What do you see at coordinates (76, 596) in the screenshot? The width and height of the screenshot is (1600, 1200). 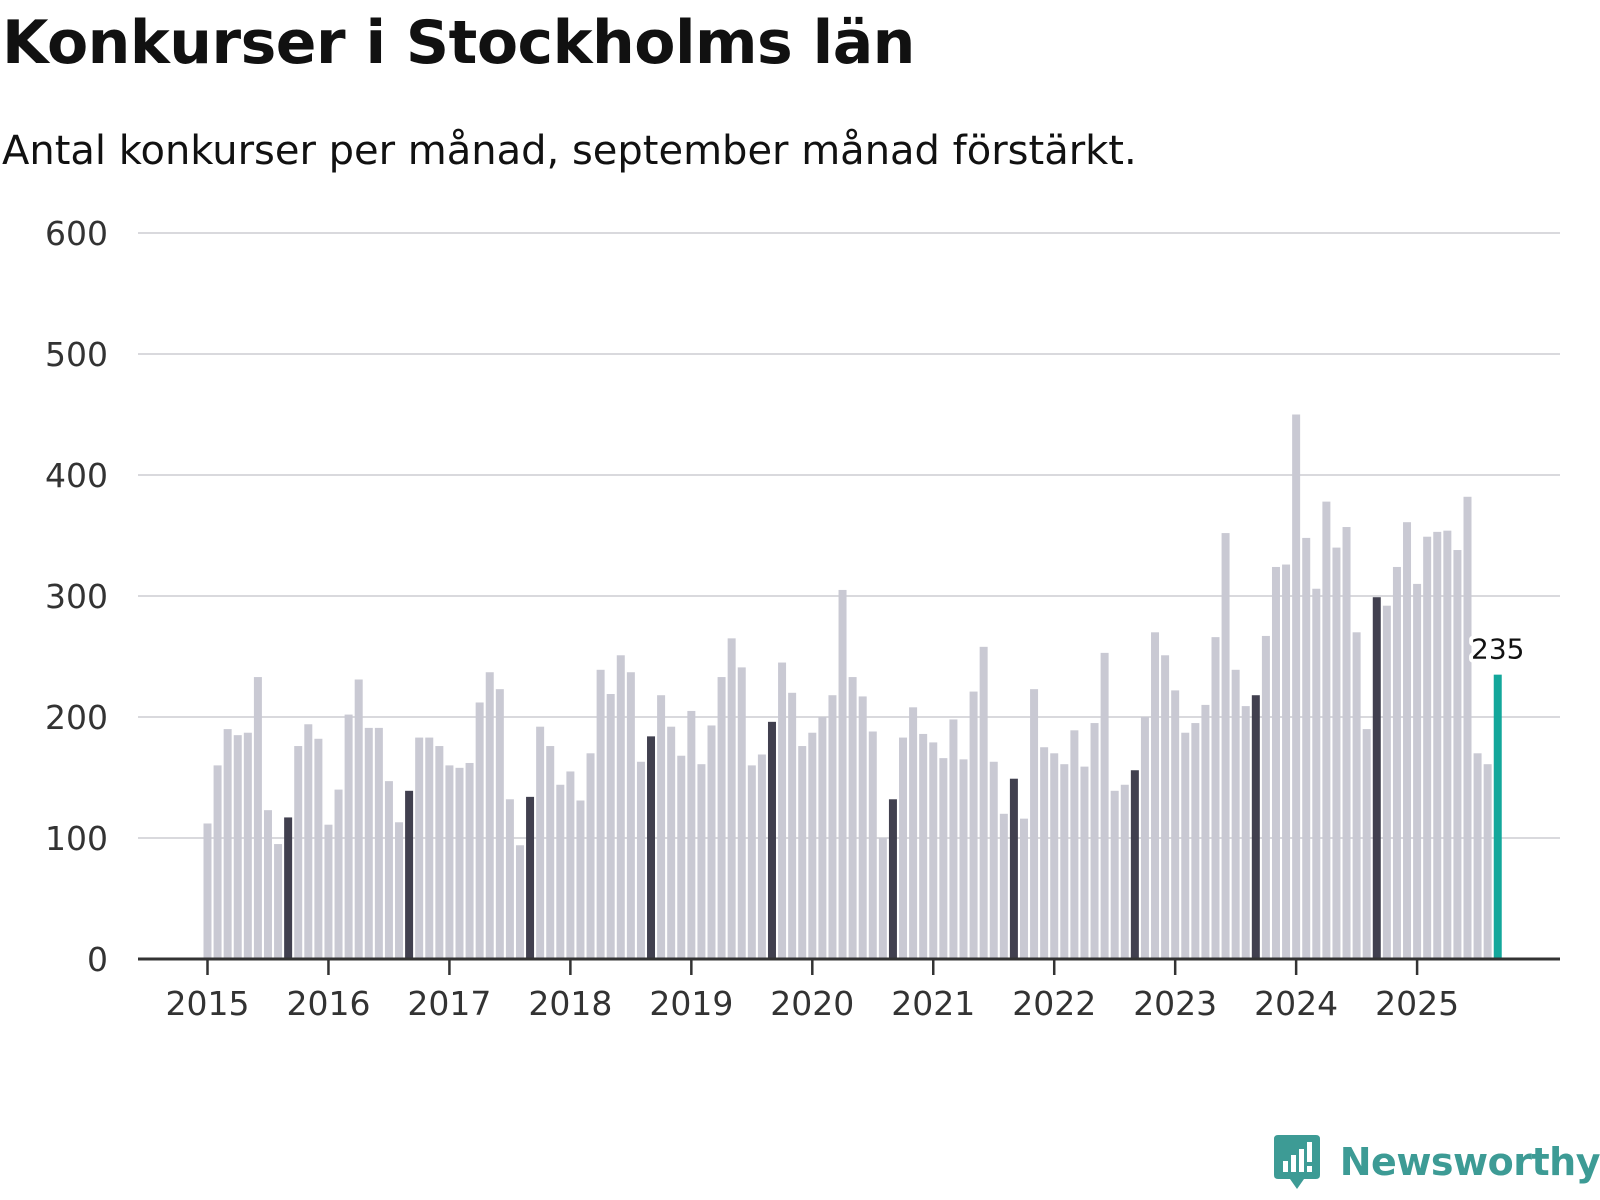 I see `y-tick-label: 300` at bounding box center [76, 596].